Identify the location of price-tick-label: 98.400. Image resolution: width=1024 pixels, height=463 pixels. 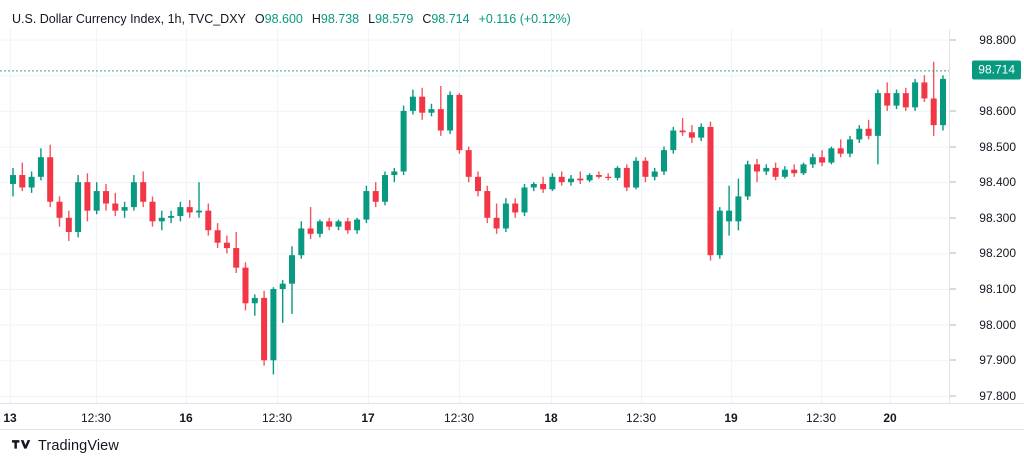
(997, 182).